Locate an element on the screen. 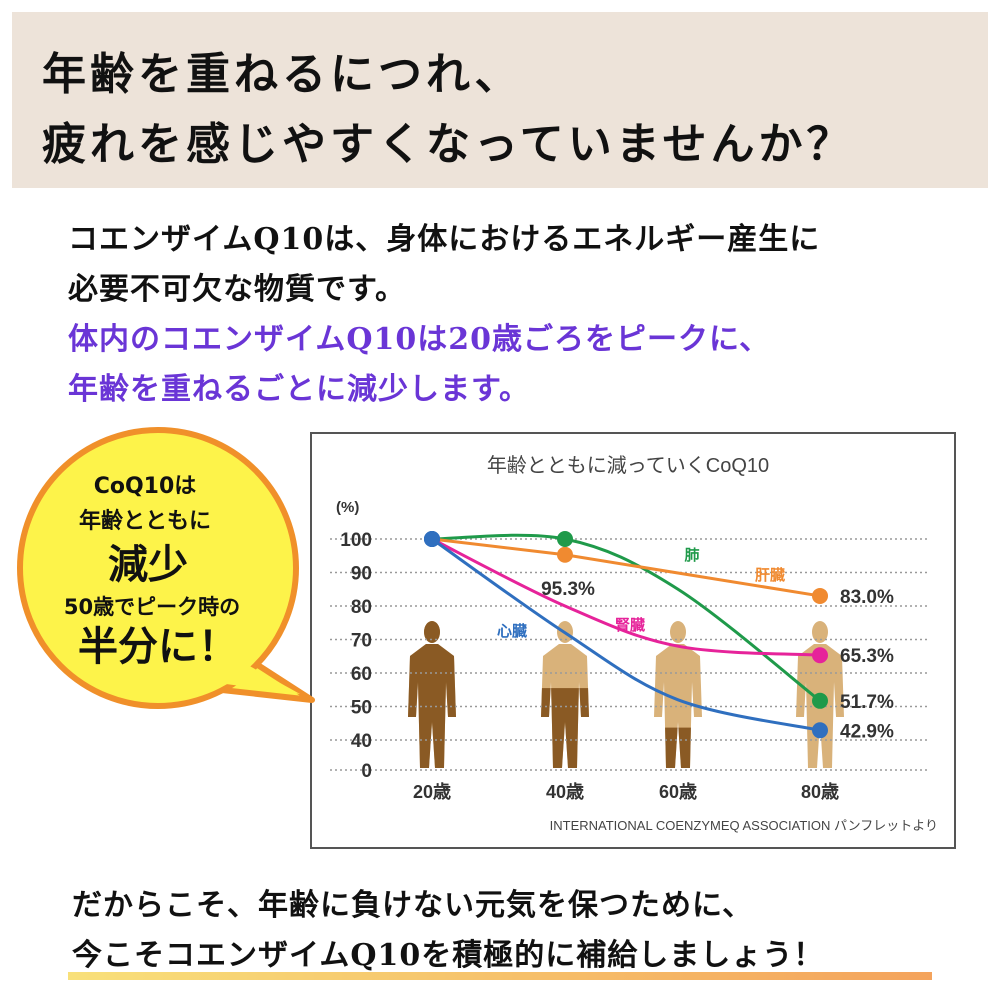  headline-line1: 年齢を重ねるにつれ、 is located at coordinates (282, 74).